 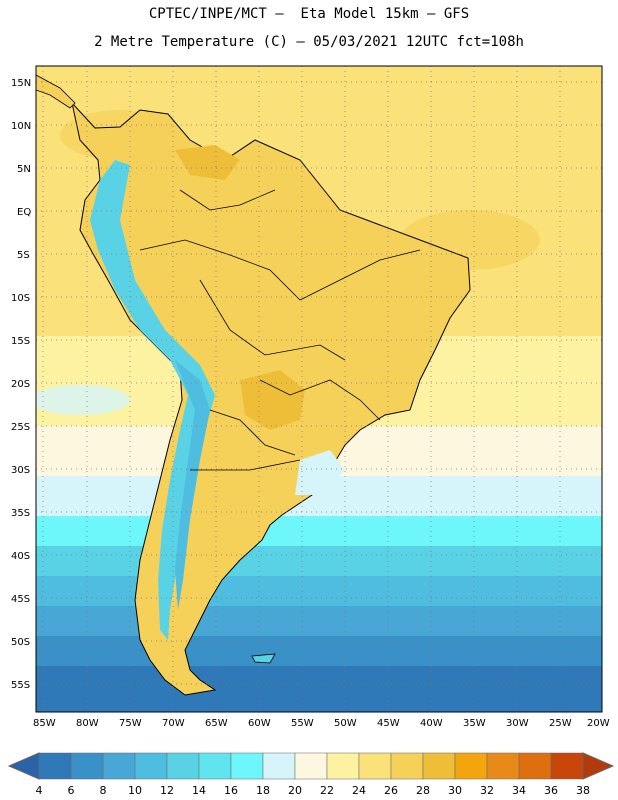 I want to click on legend-swatches, so click(x=311, y=766).